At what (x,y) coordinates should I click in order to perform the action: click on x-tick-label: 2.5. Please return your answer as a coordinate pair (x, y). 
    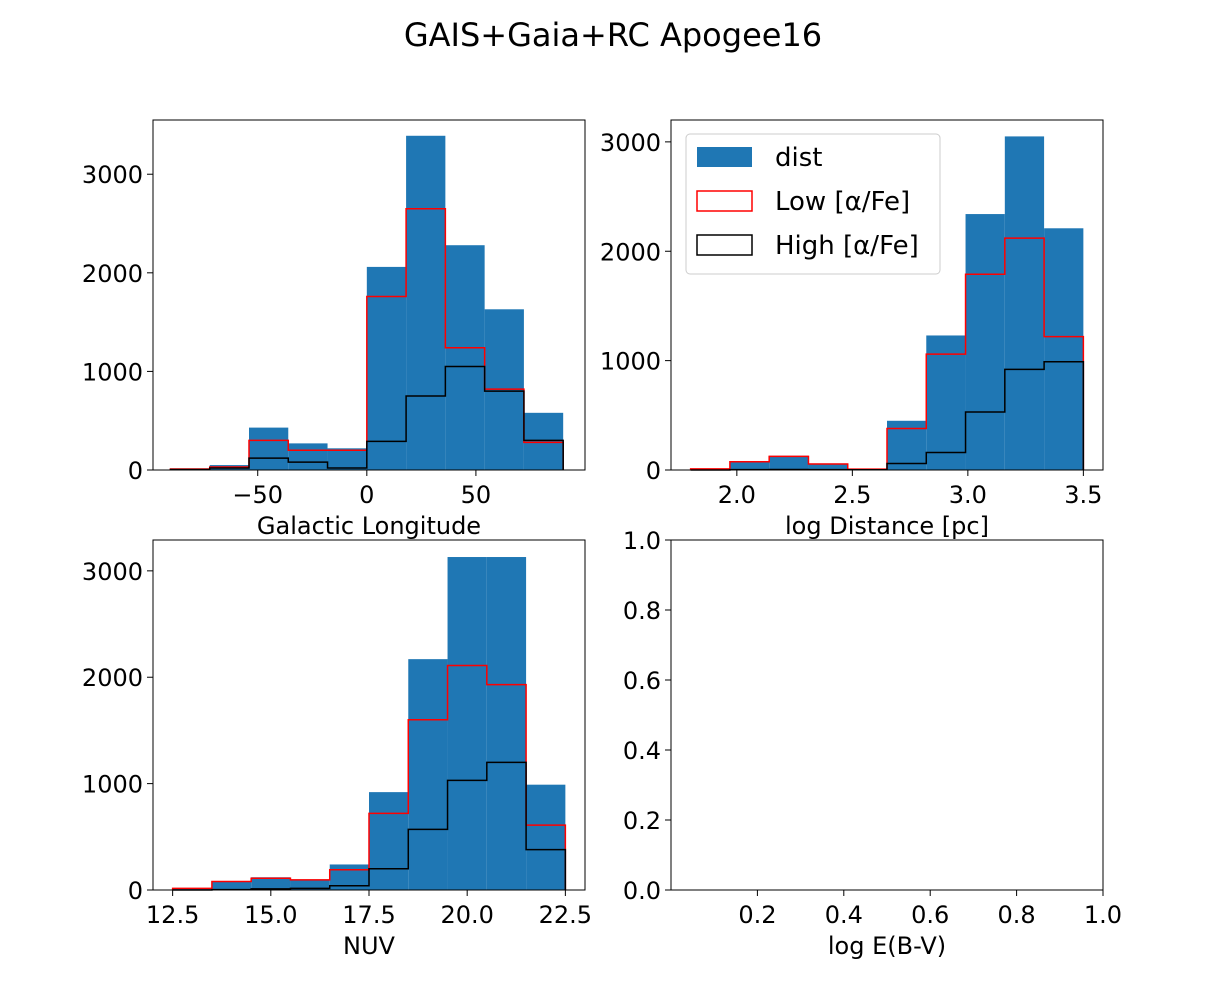
    Looking at the image, I should click on (852, 495).